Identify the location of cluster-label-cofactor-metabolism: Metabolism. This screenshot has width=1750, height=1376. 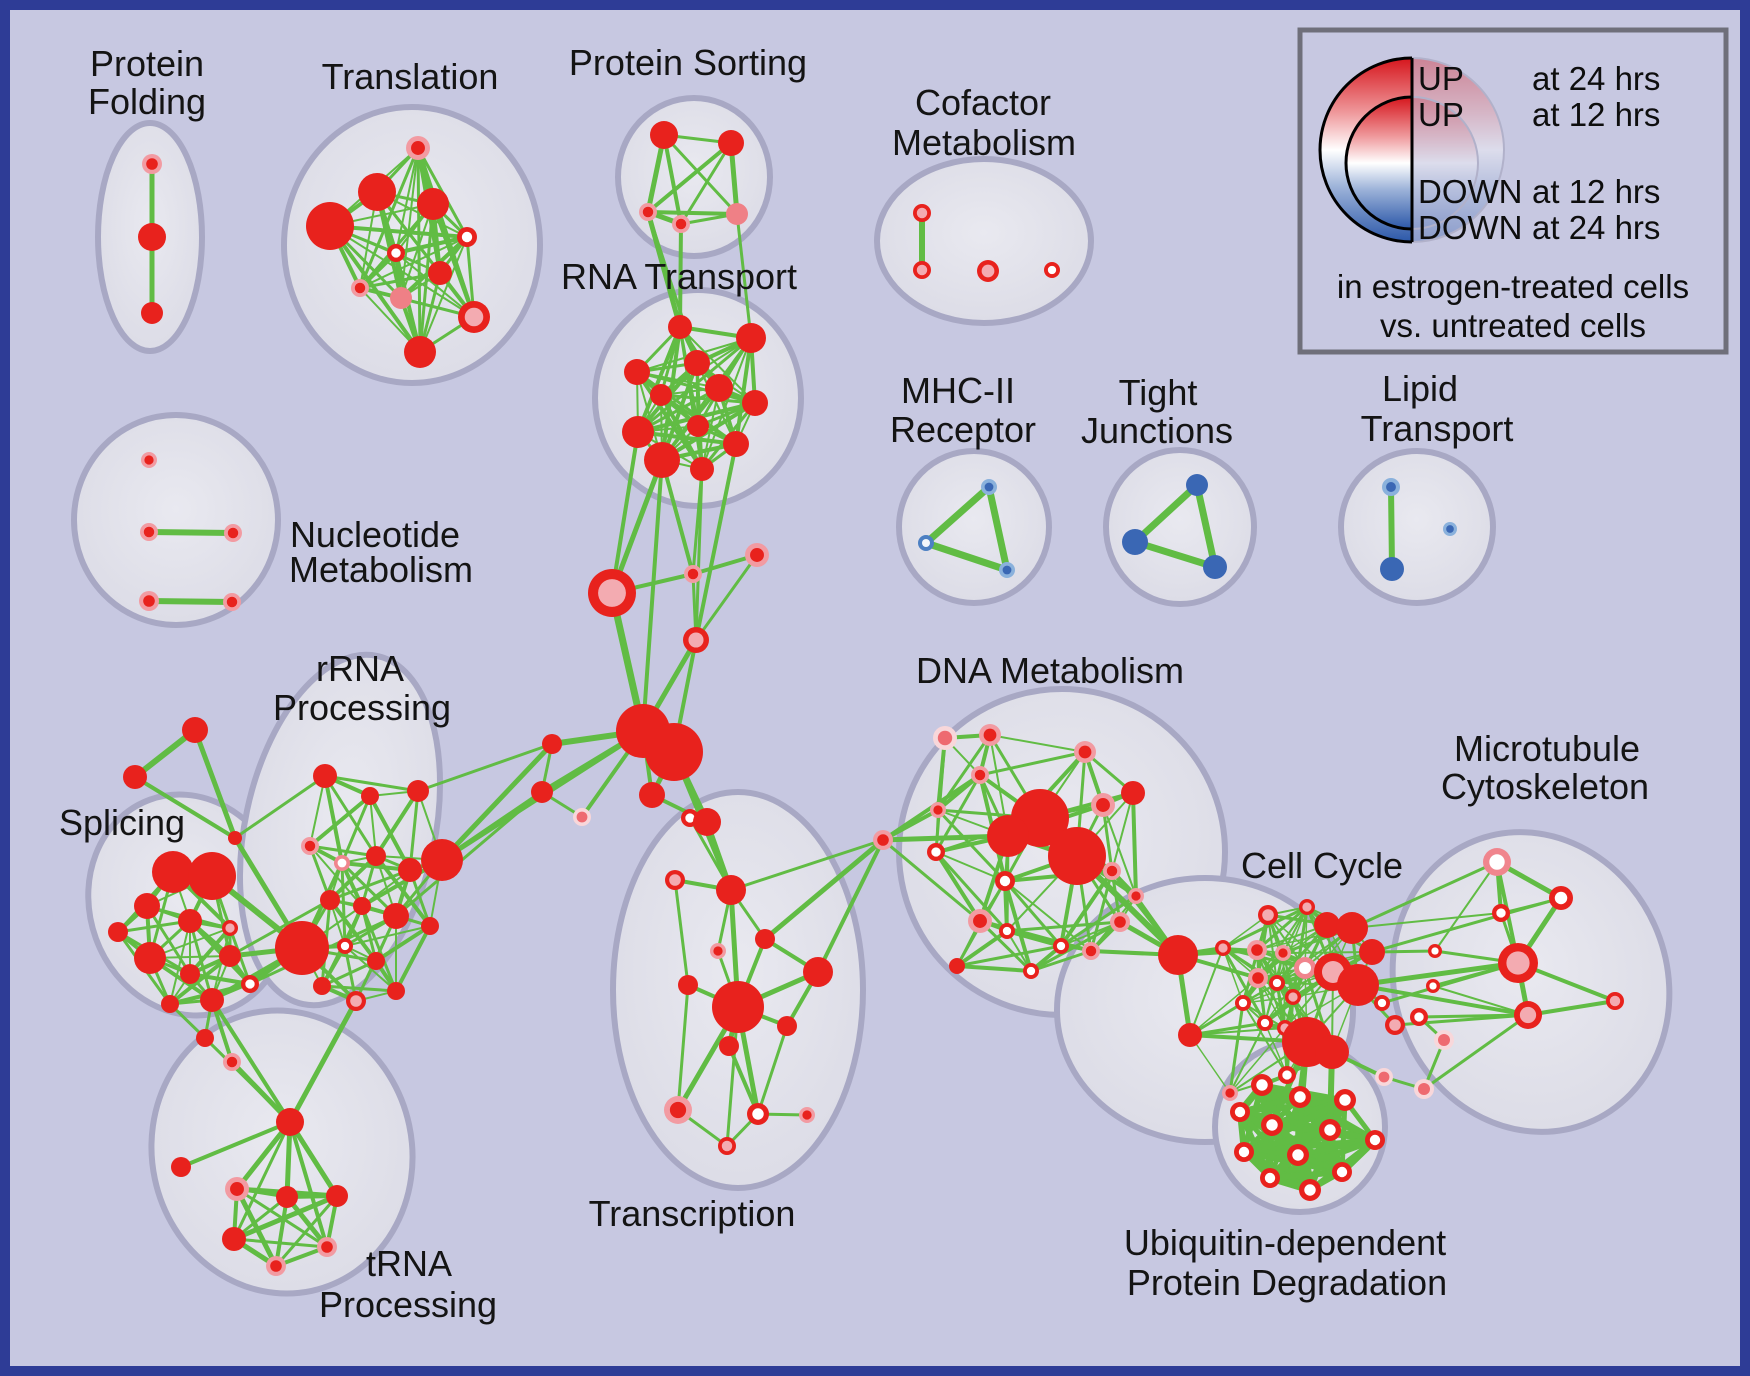
(984, 142).